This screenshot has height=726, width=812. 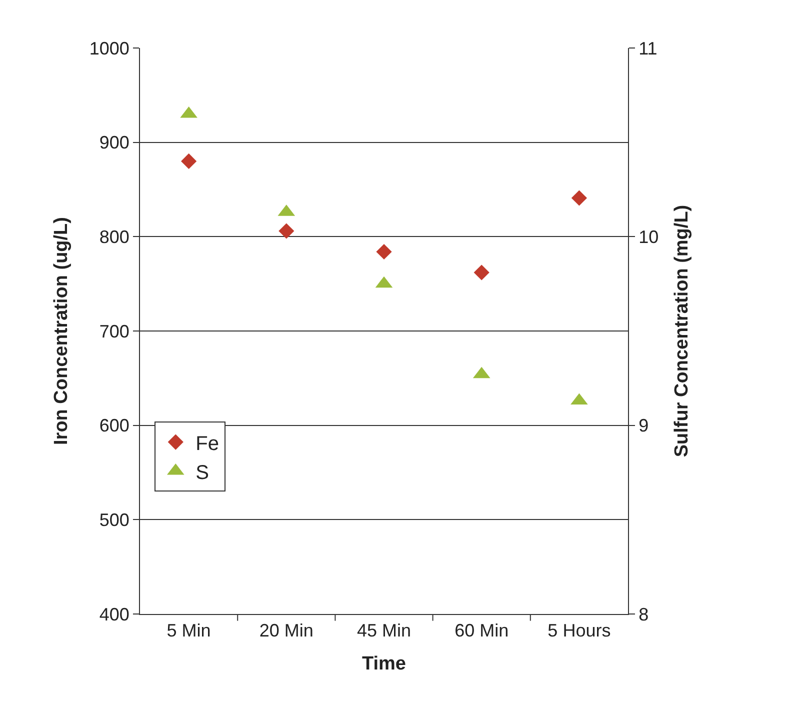 What do you see at coordinates (188, 630) in the screenshot?
I see `x-tick-label: 5 Min` at bounding box center [188, 630].